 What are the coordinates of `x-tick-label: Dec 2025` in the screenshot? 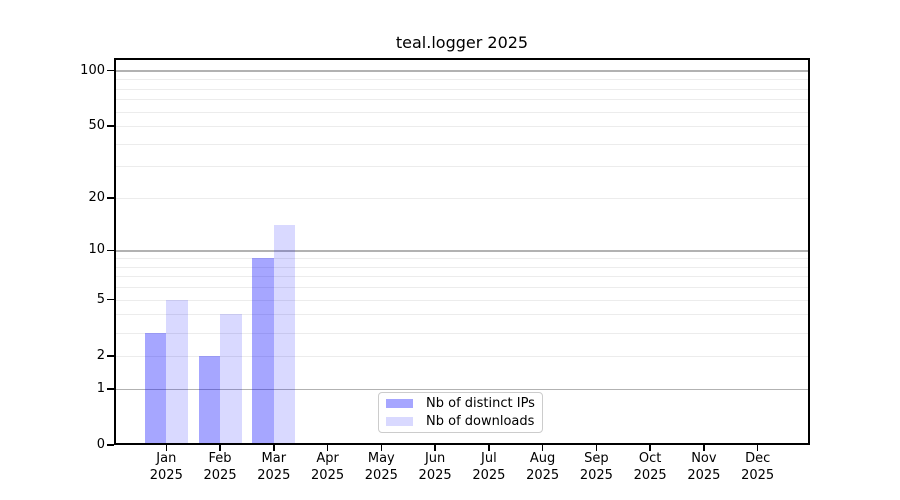 It's located at (758, 467).